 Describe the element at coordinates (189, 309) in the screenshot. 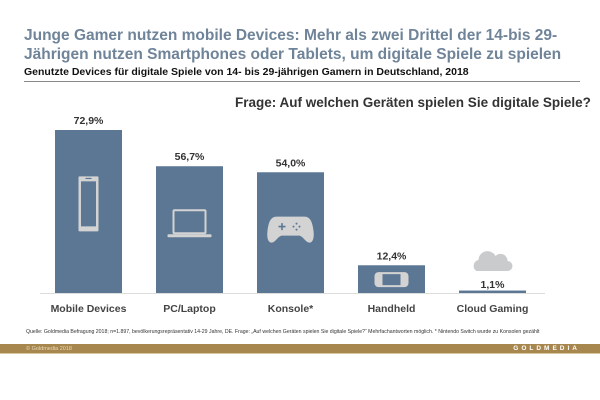

I see `category-label: PC/Laptop` at that location.